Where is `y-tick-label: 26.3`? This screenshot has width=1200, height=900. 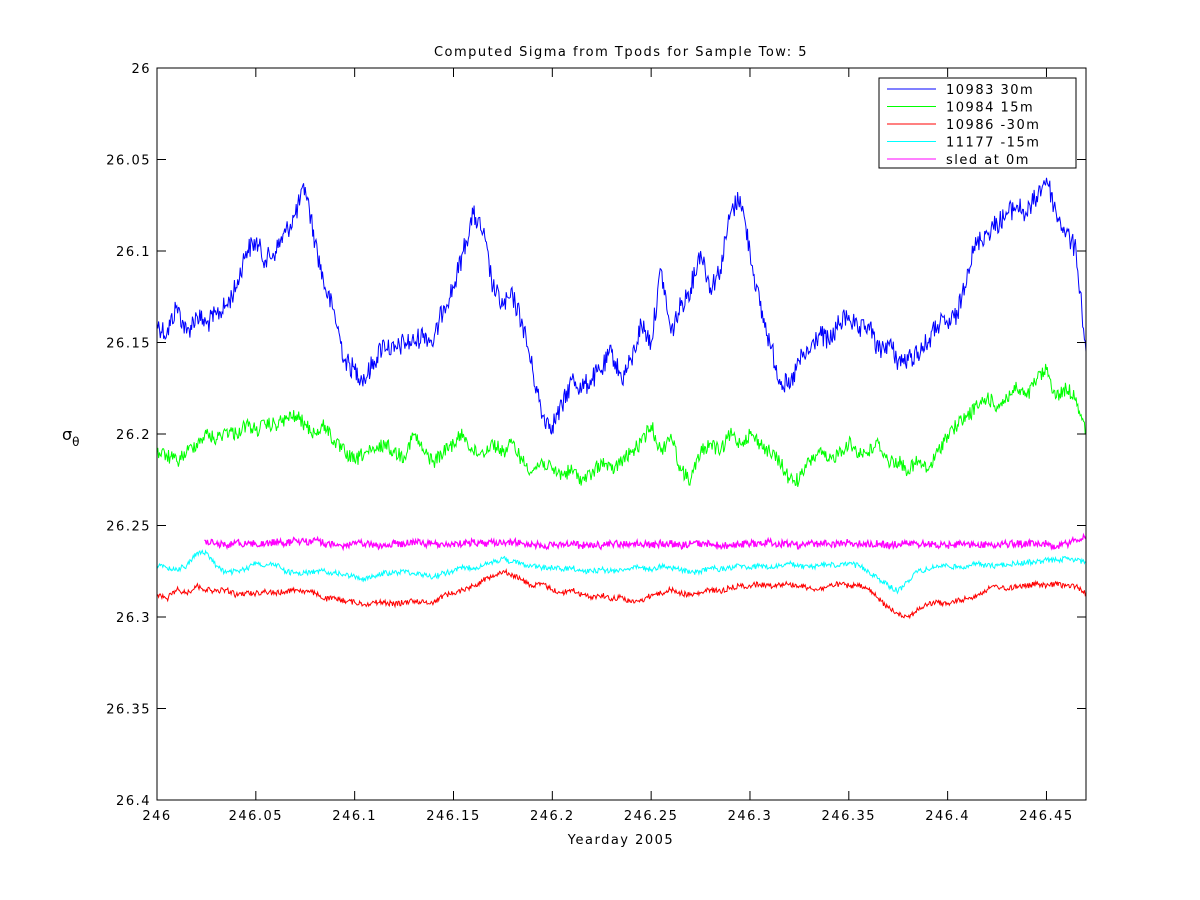
y-tick-label: 26.3 is located at coordinates (133, 618).